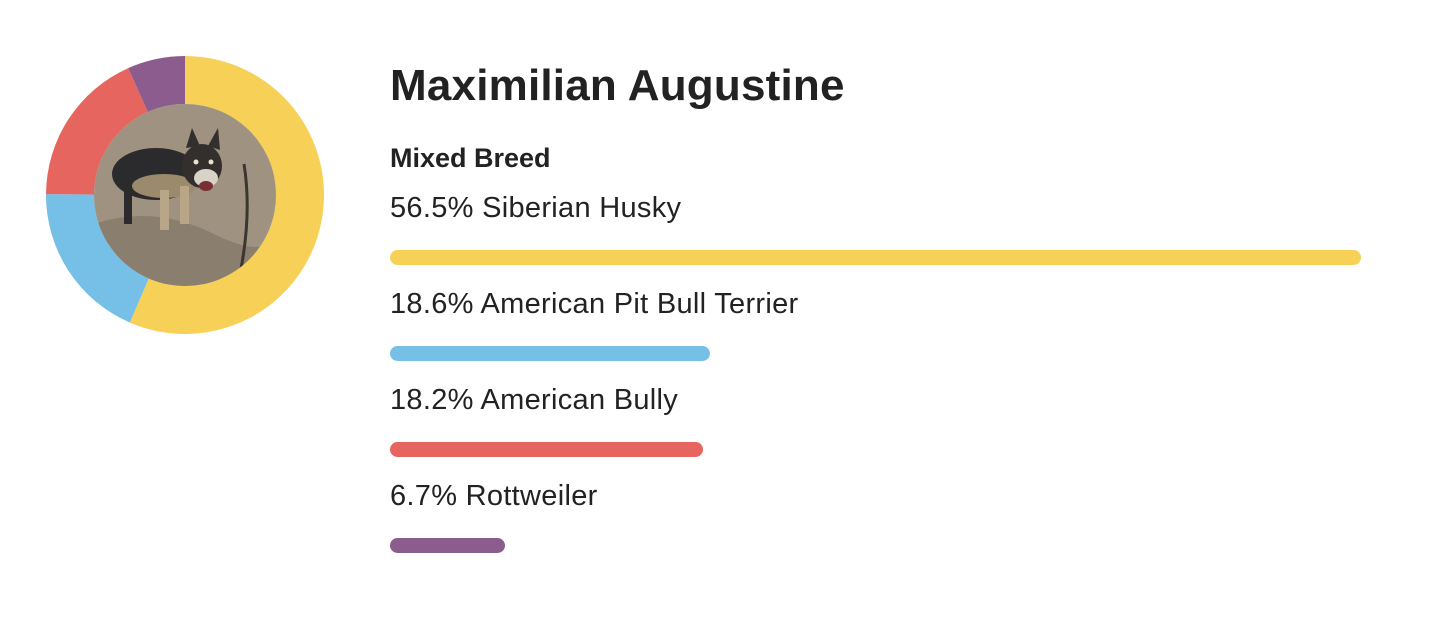 Image resolution: width=1456 pixels, height=644 pixels. I want to click on donut-slice-american-bully, so click(97, 131).